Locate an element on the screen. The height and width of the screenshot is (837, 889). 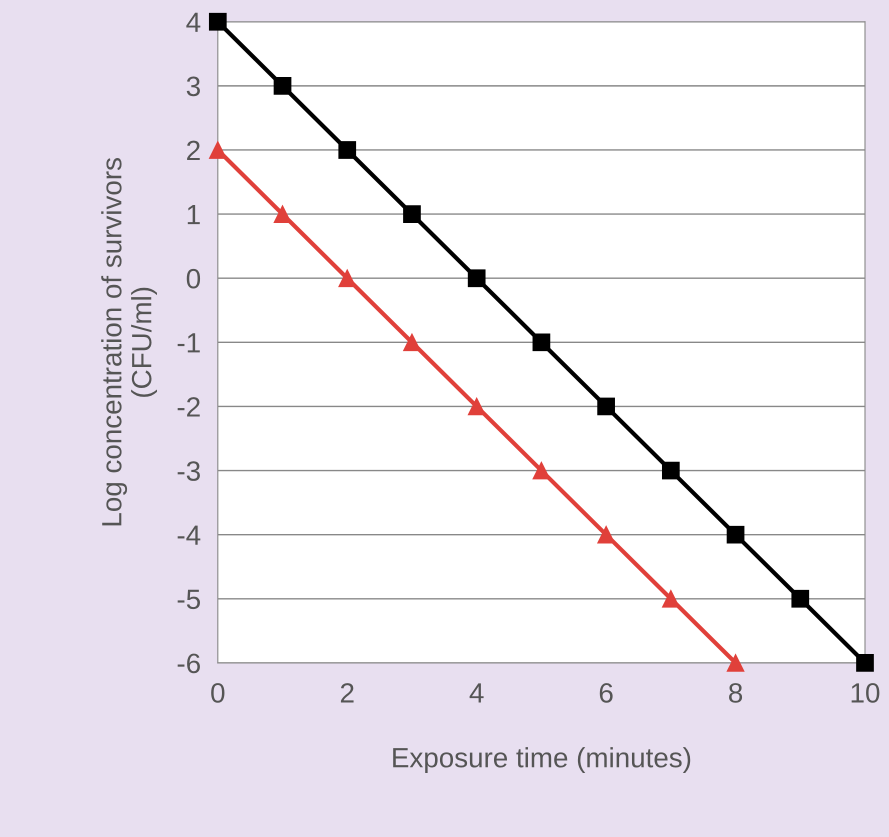
y-tick-label: 2 is located at coordinates (193, 150).